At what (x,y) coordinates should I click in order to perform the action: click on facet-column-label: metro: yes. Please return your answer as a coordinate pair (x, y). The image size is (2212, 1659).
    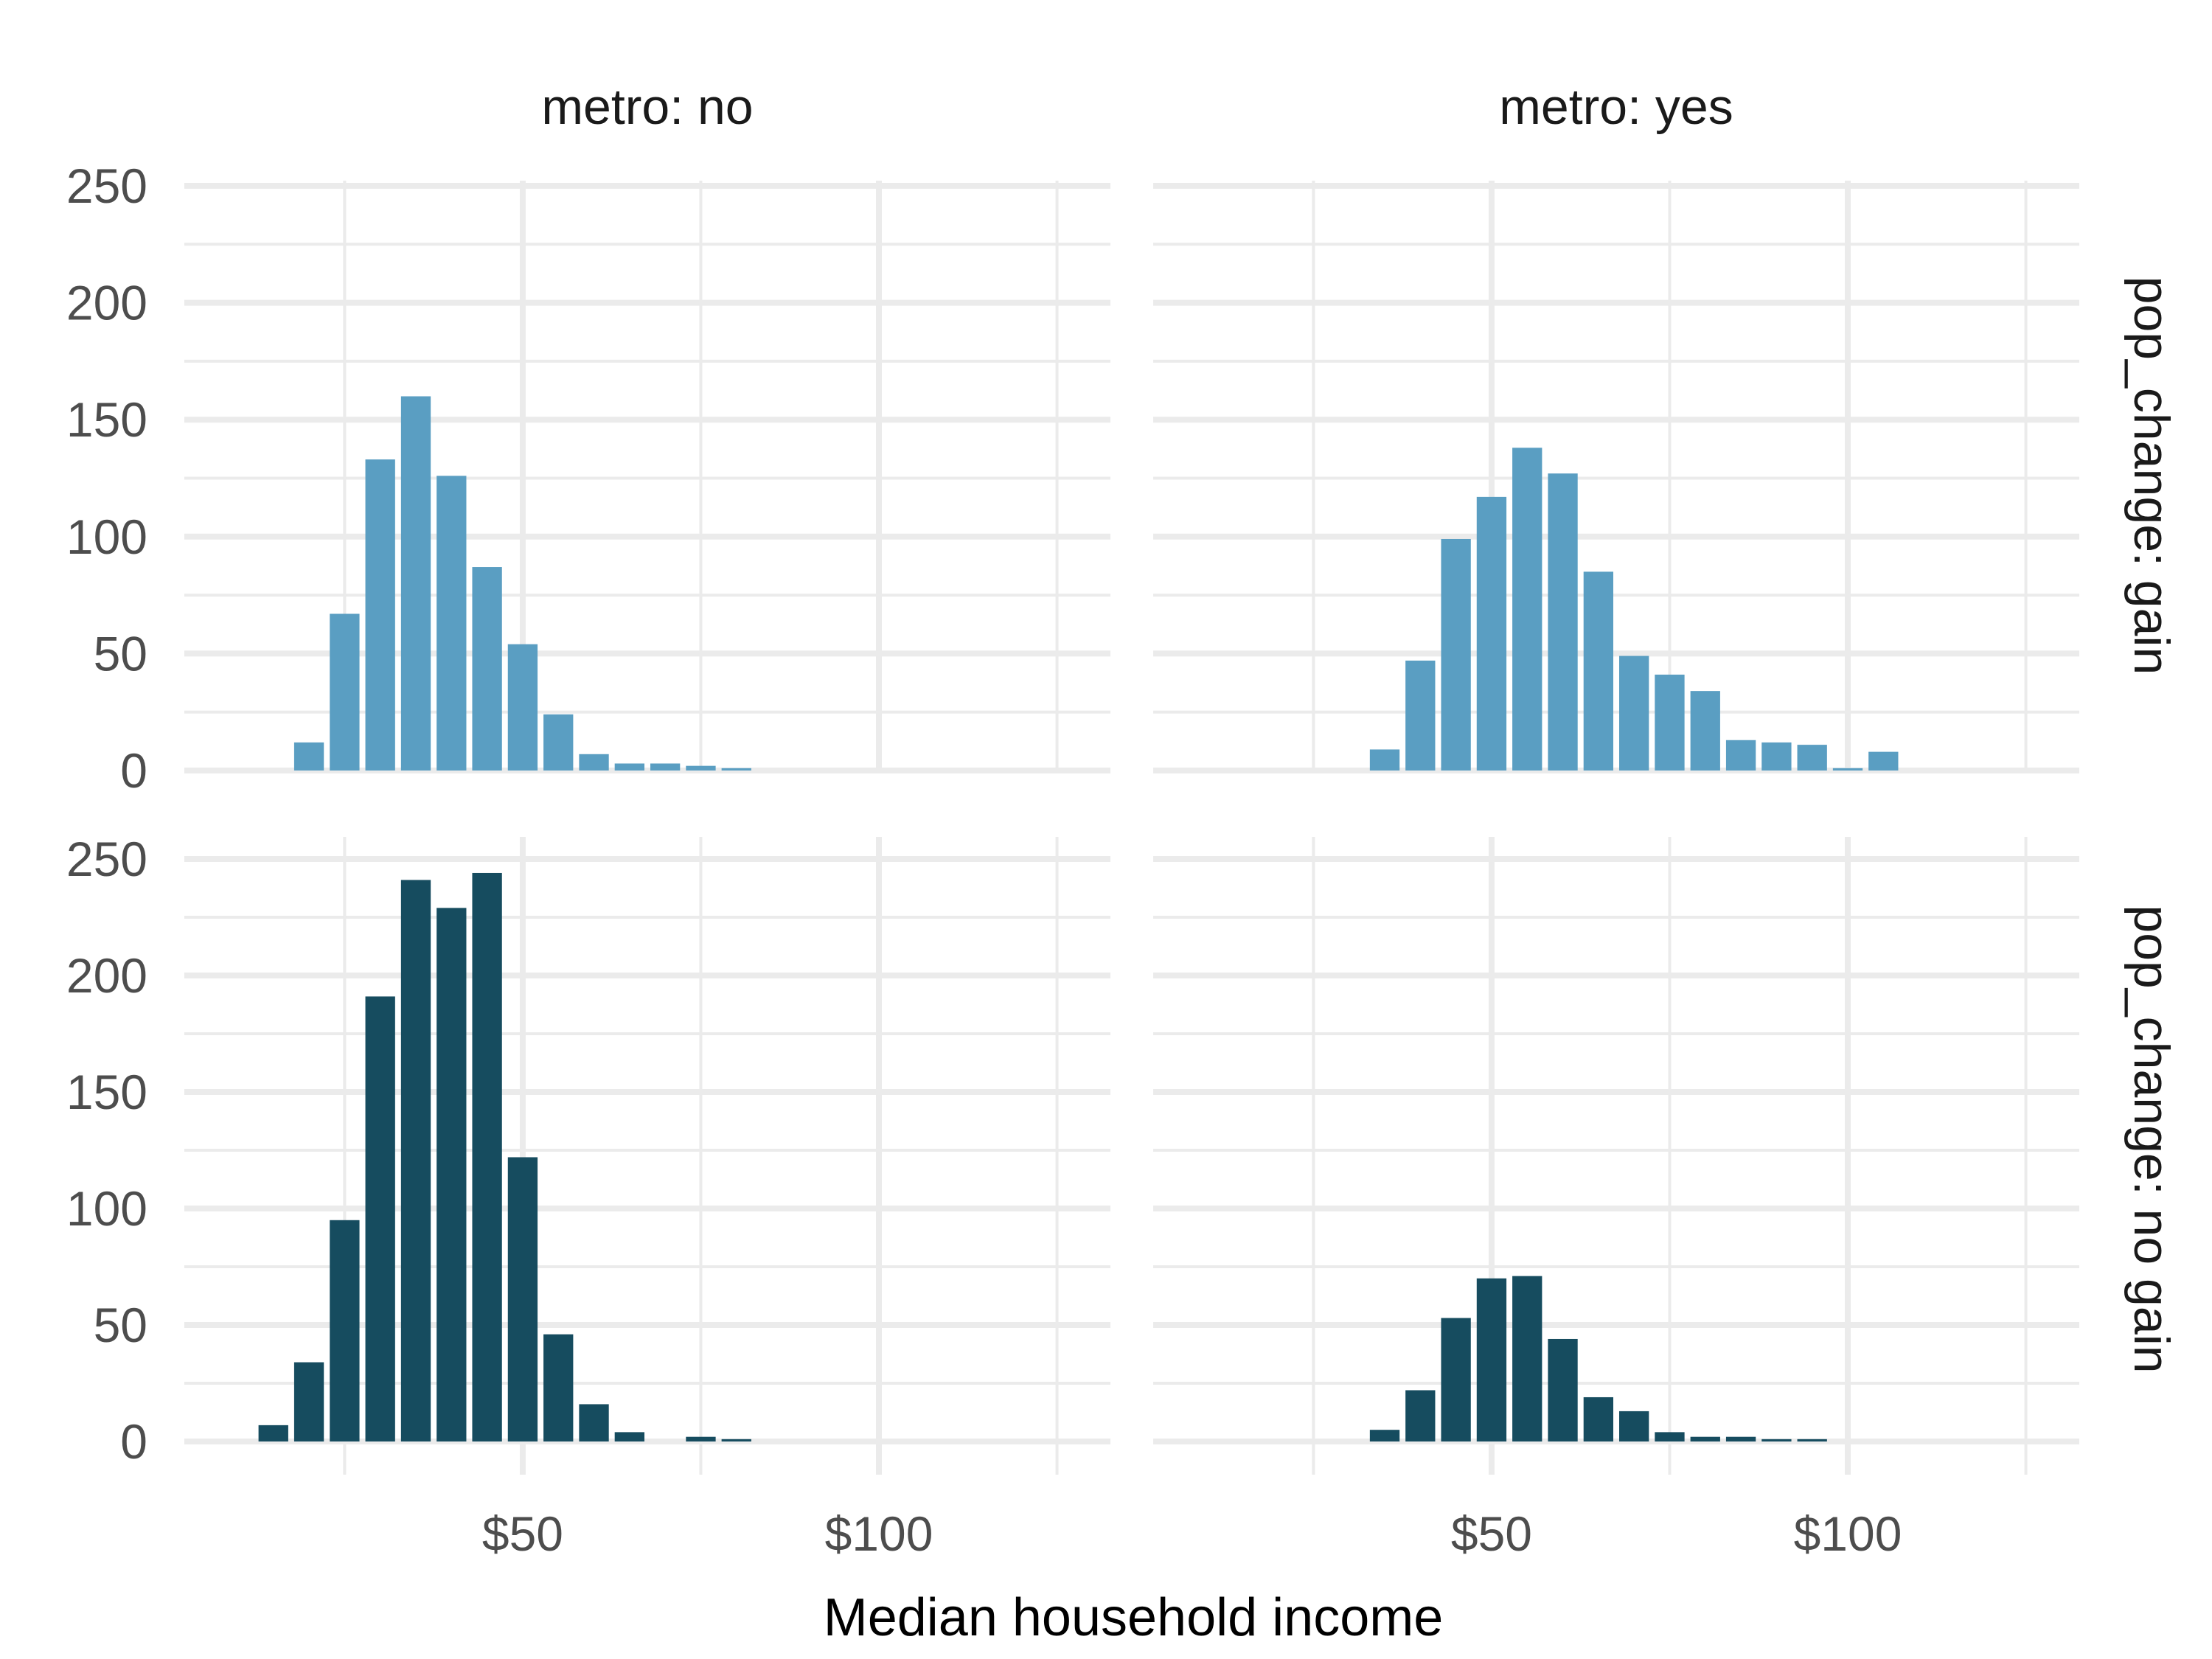
    Looking at the image, I should click on (1616, 107).